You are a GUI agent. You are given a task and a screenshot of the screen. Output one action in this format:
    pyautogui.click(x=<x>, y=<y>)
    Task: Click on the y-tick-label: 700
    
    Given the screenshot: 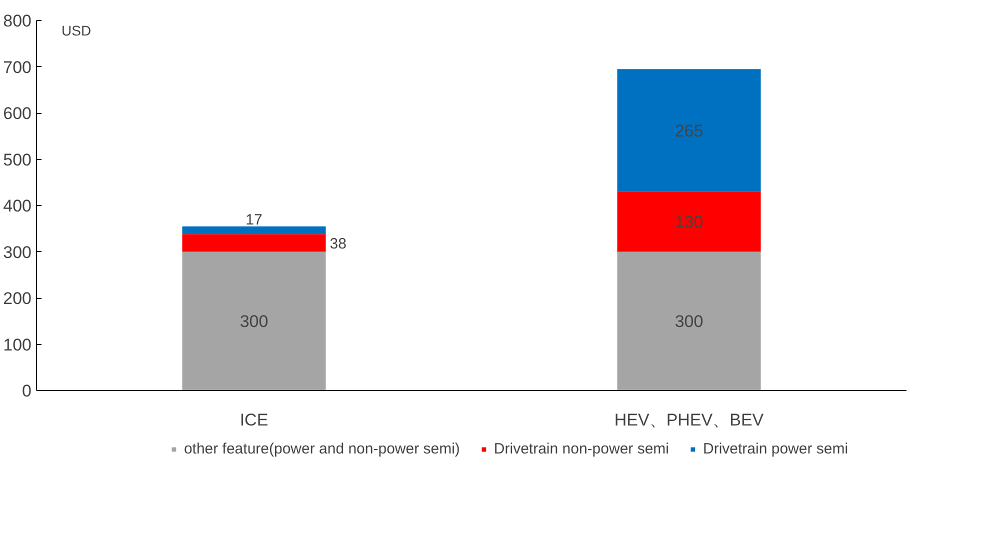 What is the action you would take?
    pyautogui.click(x=17, y=67)
    